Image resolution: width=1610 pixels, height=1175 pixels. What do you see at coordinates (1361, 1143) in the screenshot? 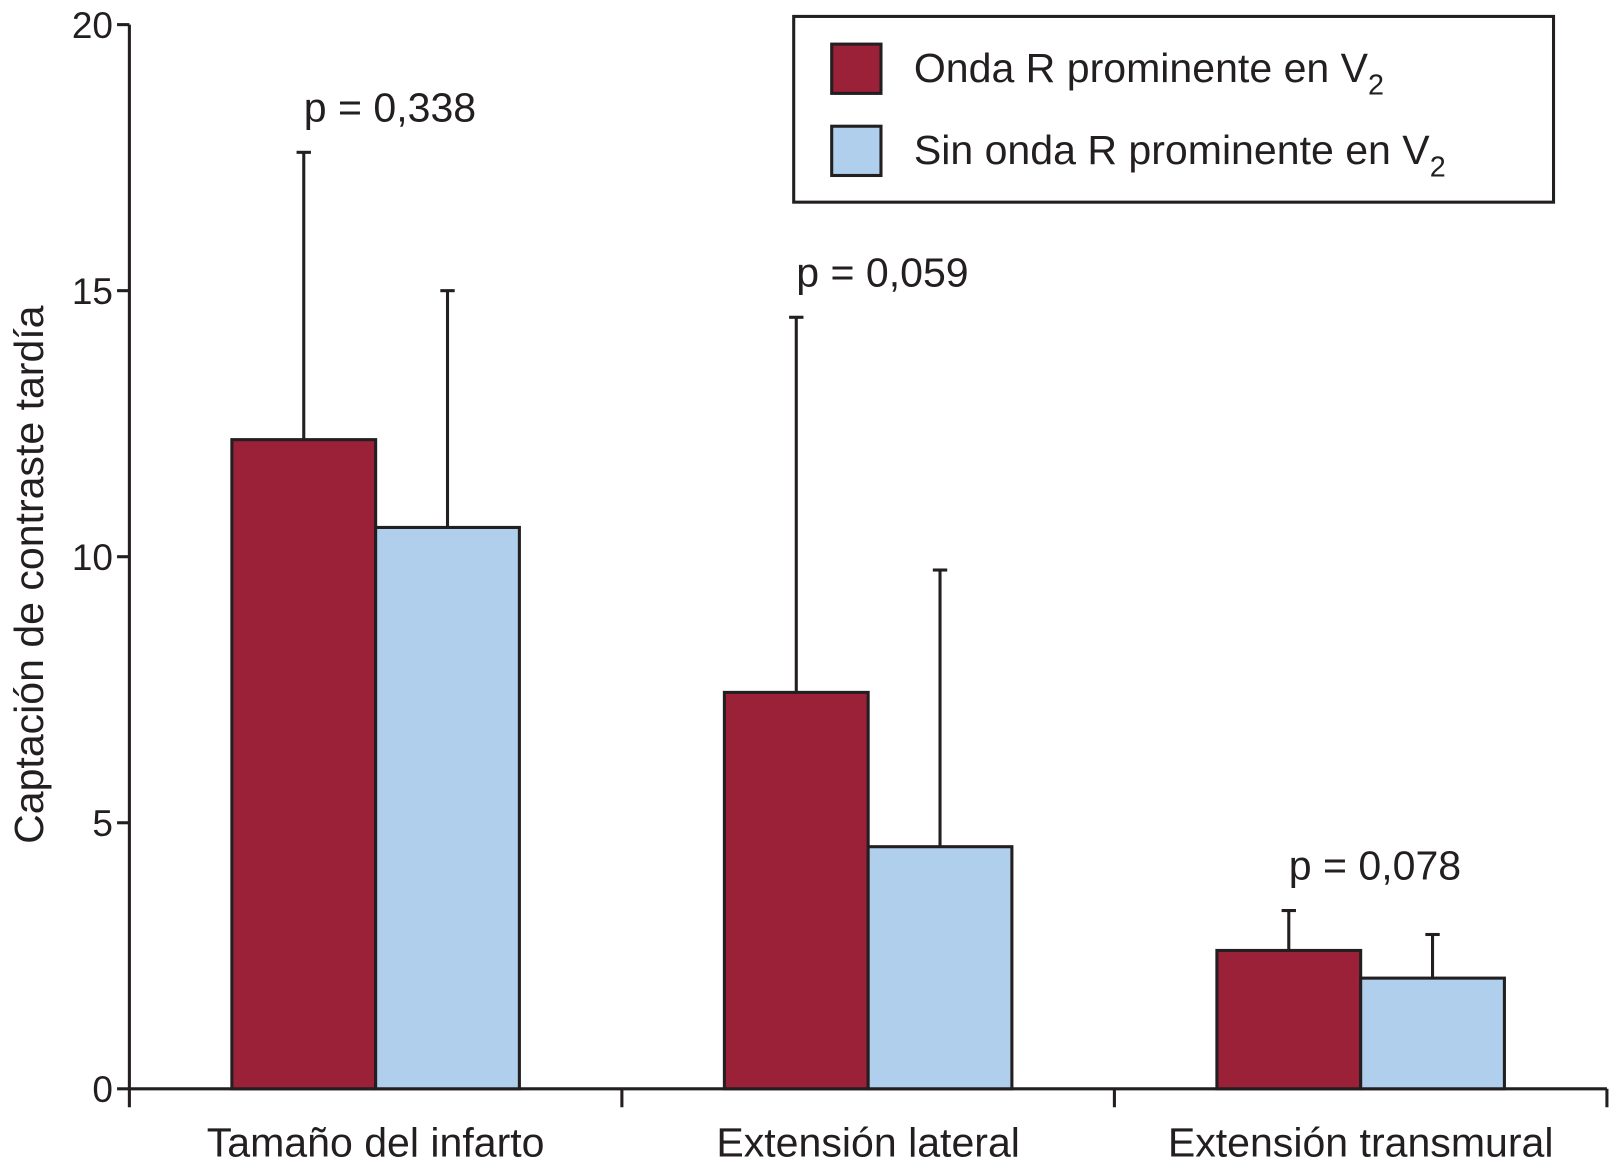
I see `x-tick-label: Extensión transmural` at bounding box center [1361, 1143].